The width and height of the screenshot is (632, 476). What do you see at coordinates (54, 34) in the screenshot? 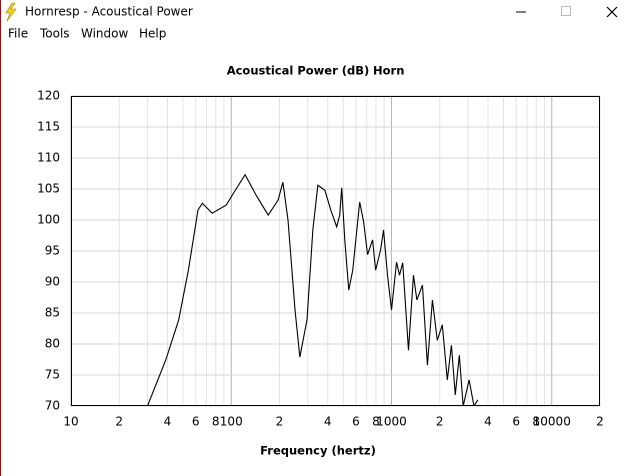
I see `menu-item: Tools` at bounding box center [54, 34].